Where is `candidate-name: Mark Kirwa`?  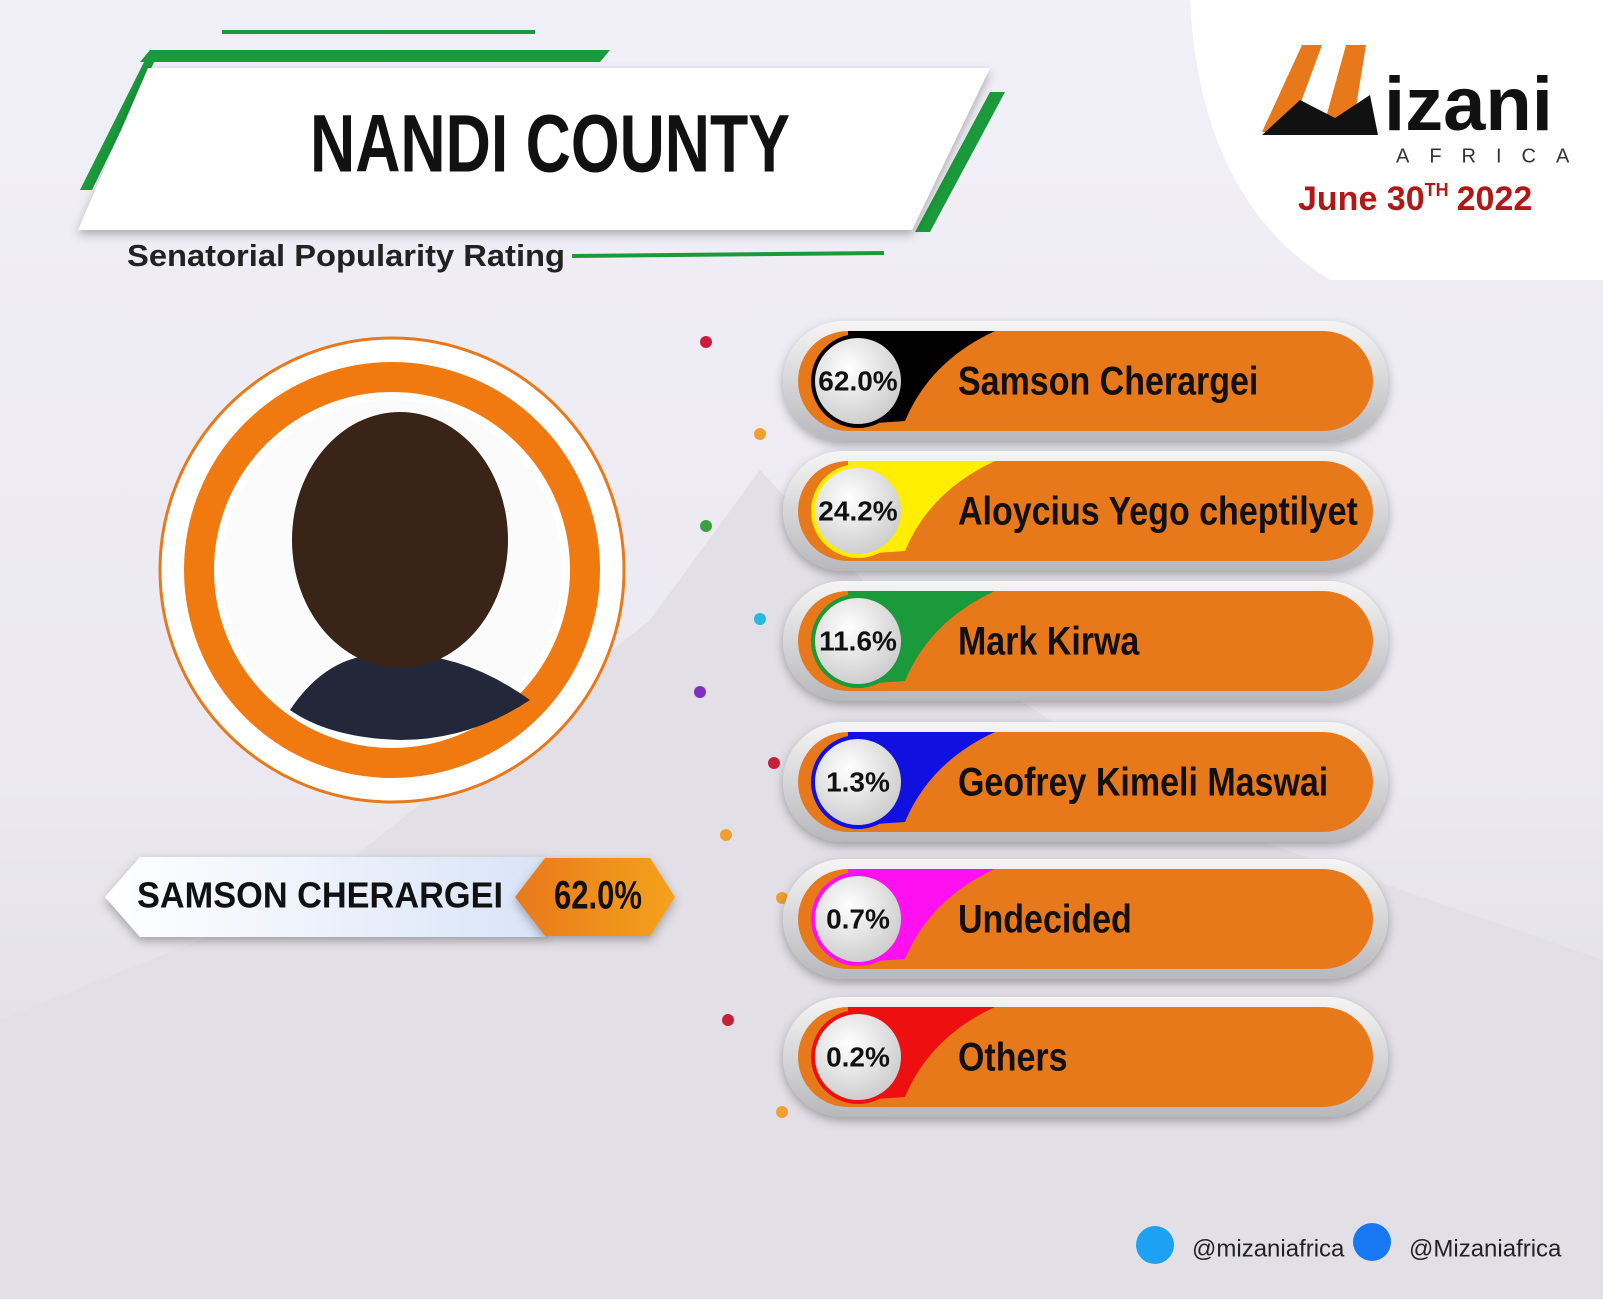 candidate-name: Mark Kirwa is located at coordinates (1049, 640).